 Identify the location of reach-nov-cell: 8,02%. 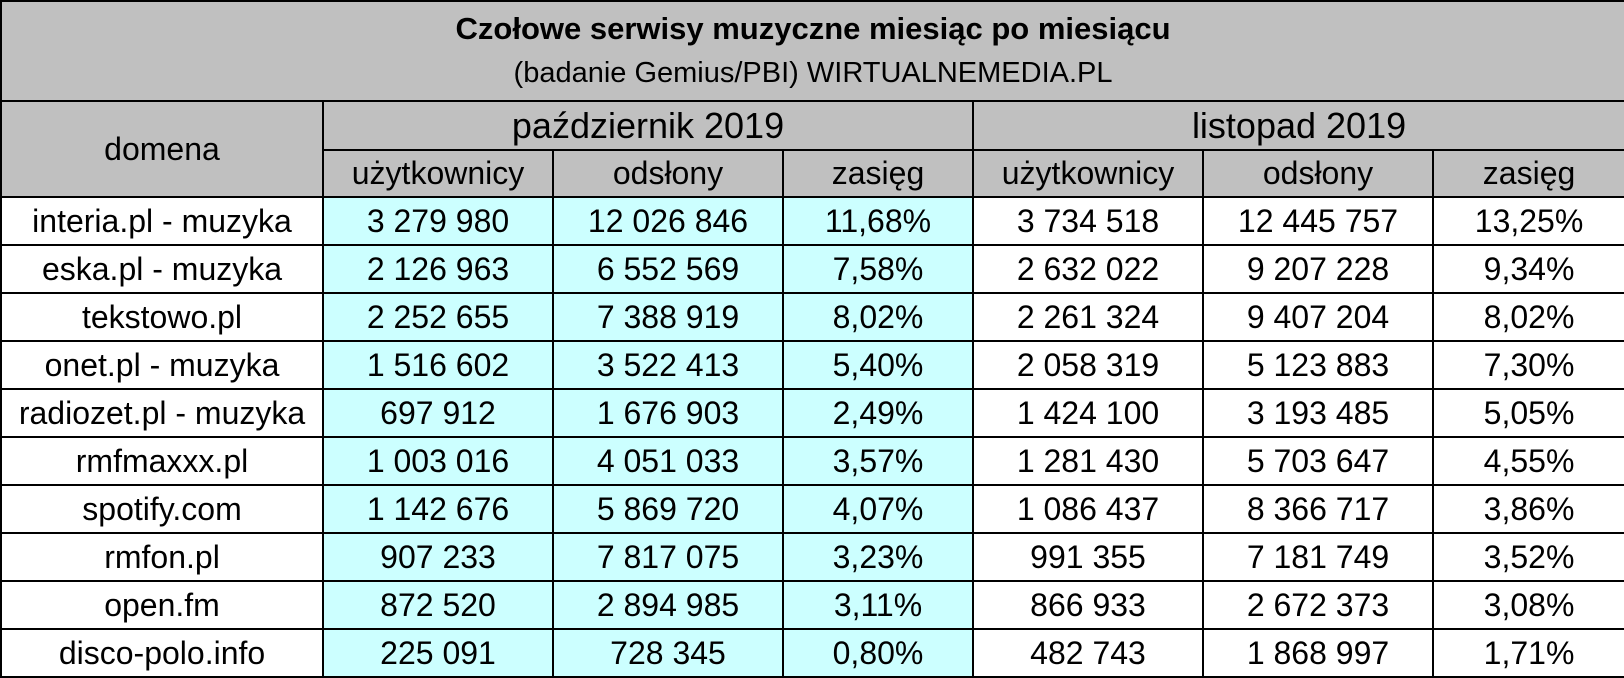
(1527, 317).